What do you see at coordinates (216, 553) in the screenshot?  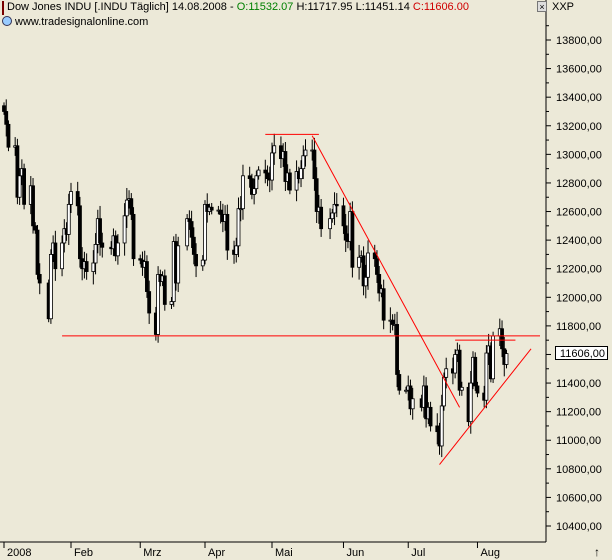 I see `x-tick-label: Apr` at bounding box center [216, 553].